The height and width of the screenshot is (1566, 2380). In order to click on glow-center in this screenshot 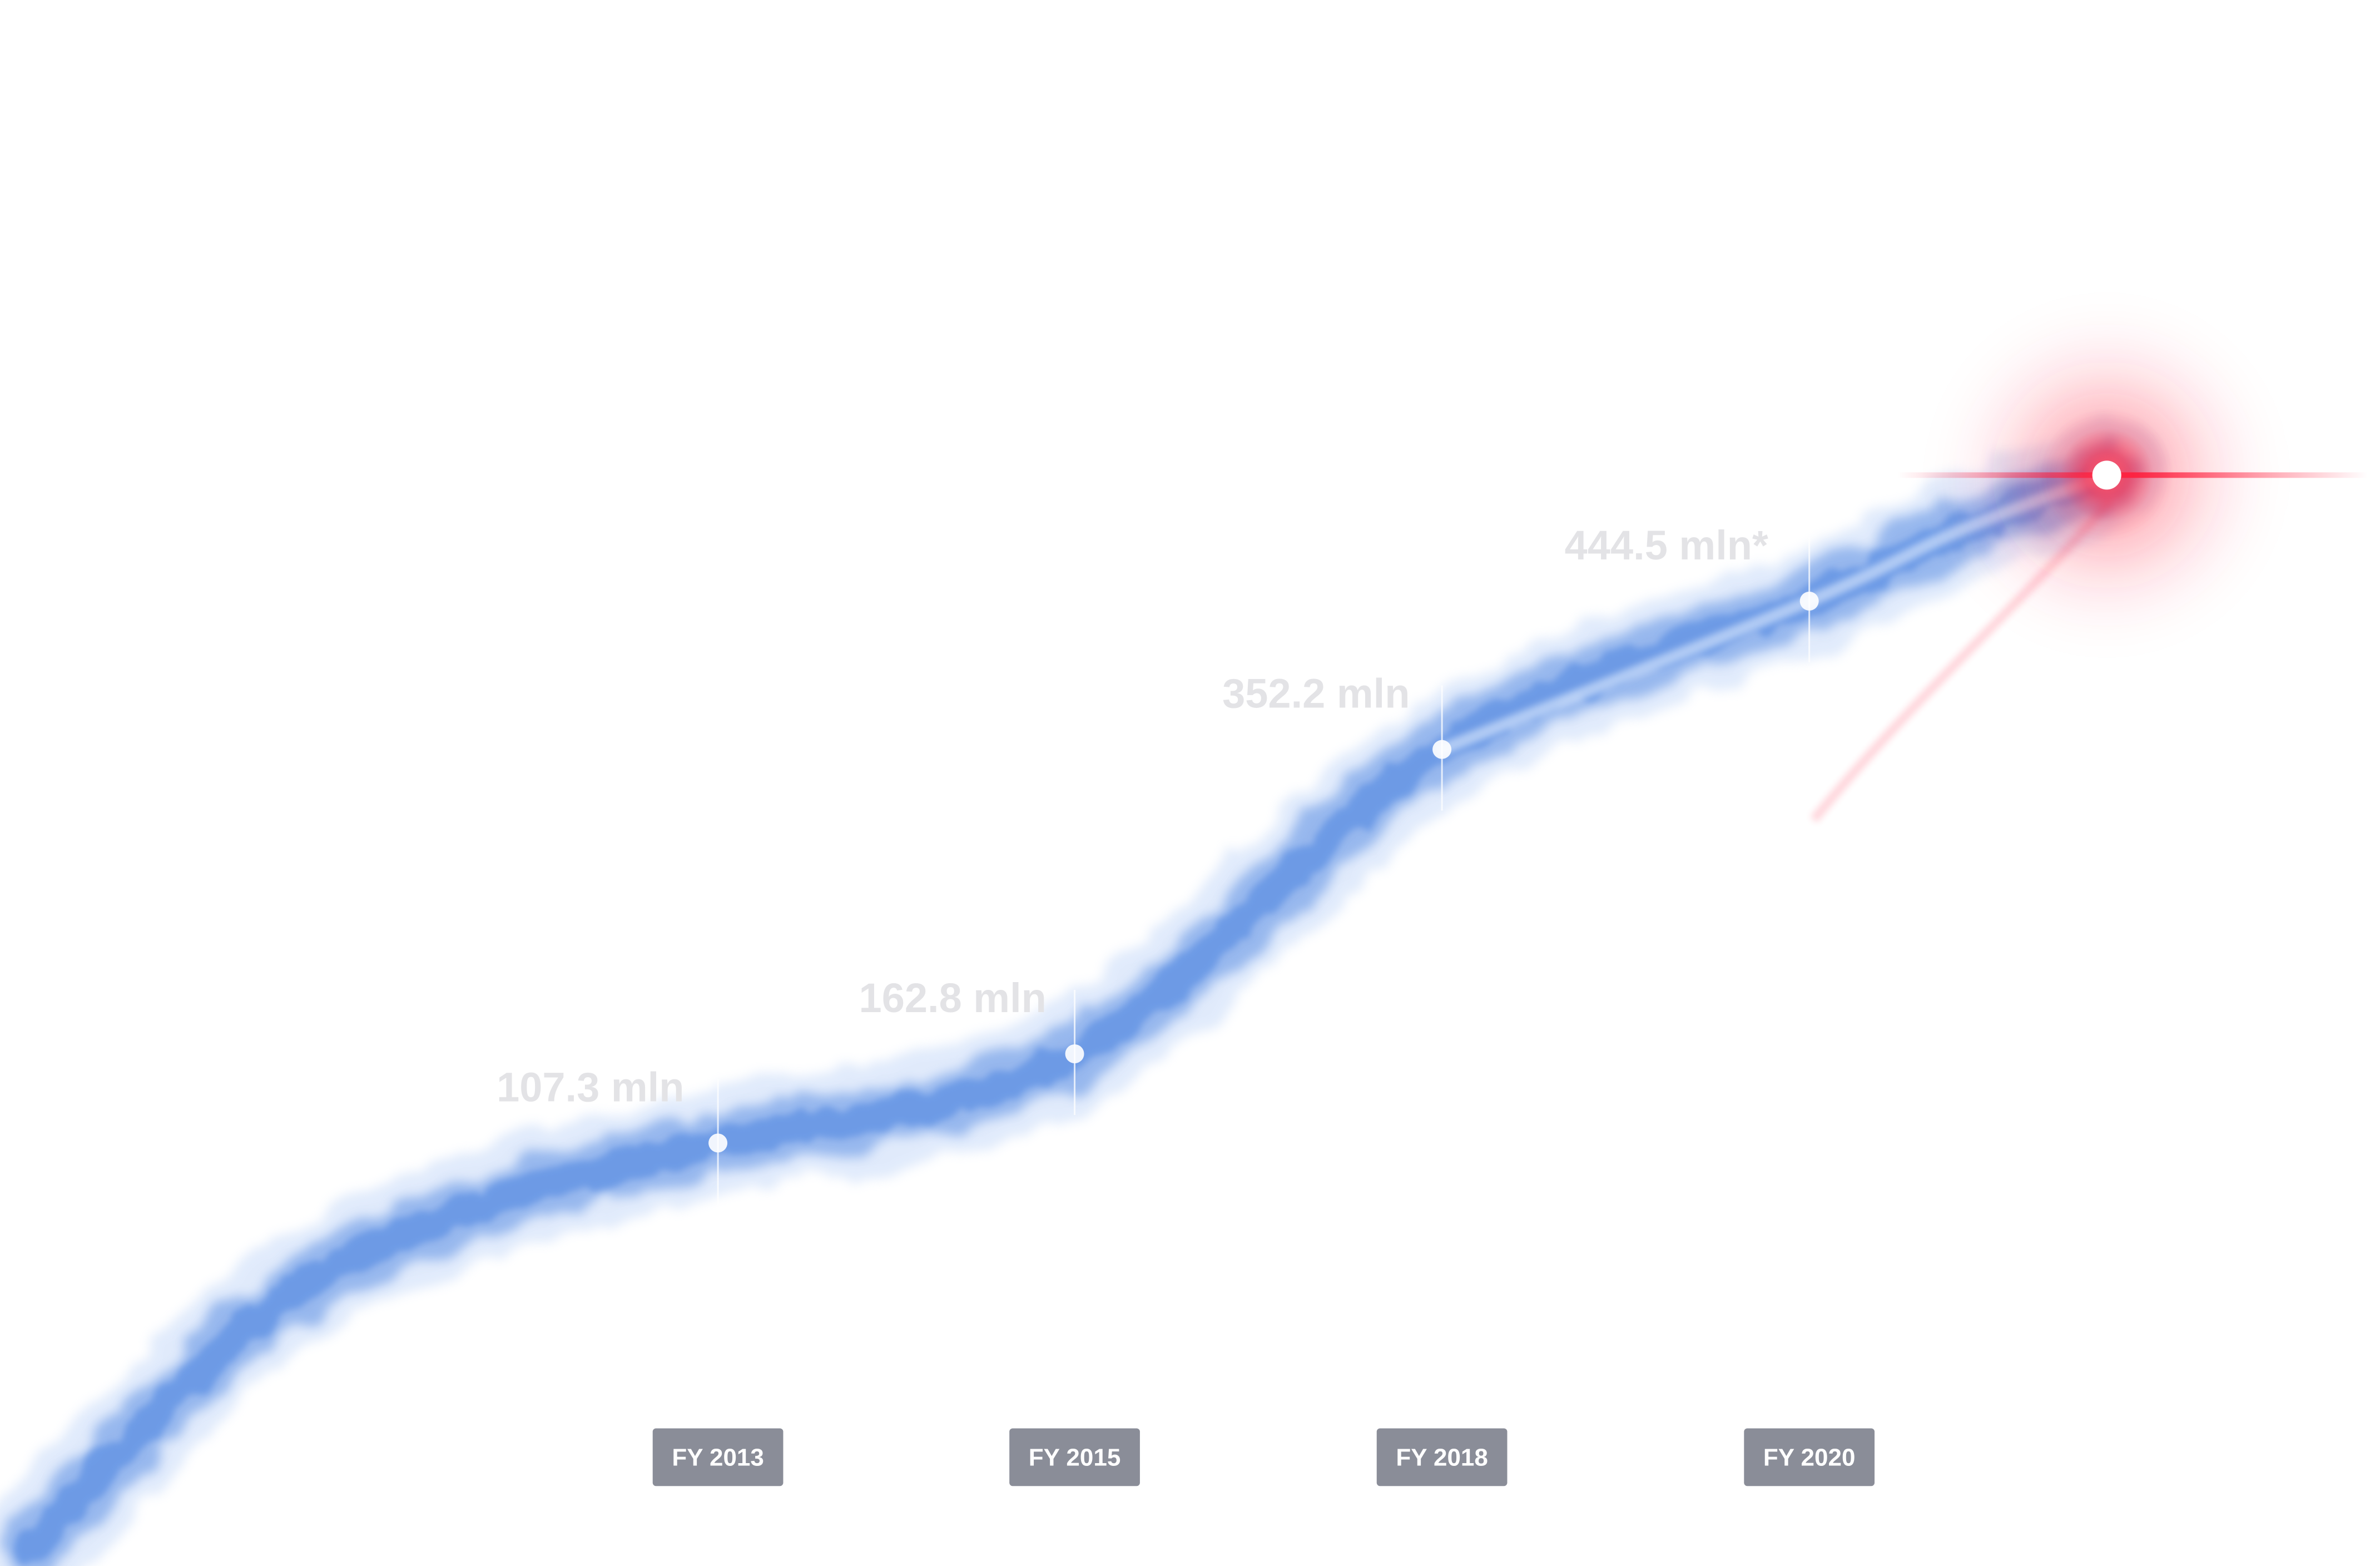, I will do `click(2106, 475)`.